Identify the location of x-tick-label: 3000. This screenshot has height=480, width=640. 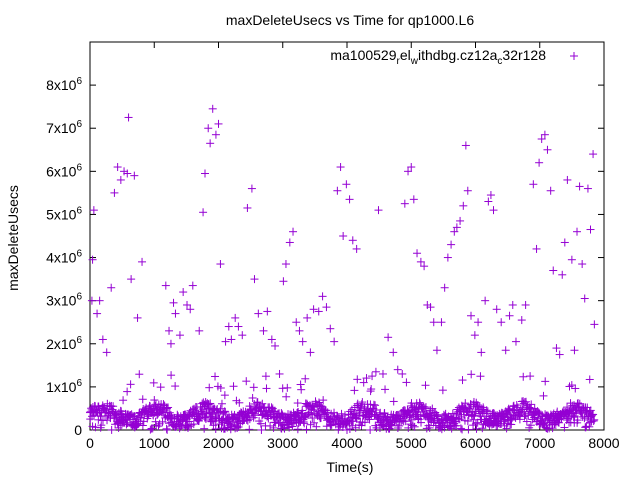
(282, 443).